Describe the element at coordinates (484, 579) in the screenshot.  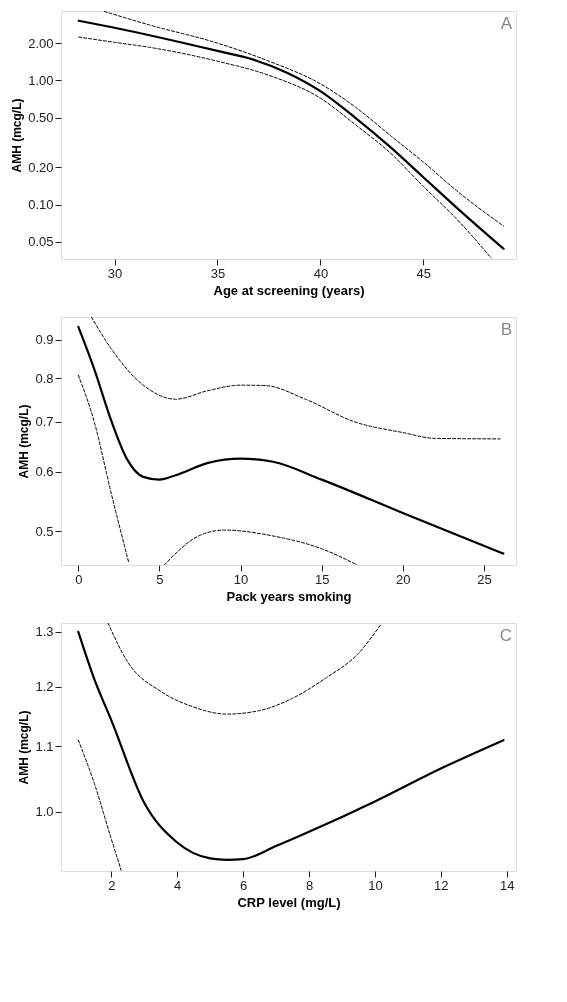
I see `x-tick-label: 25` at that location.